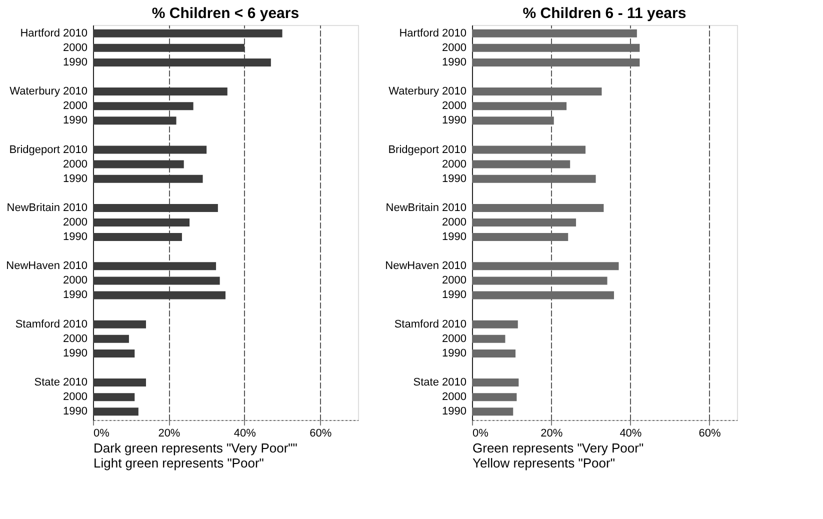 The image size is (823, 519). What do you see at coordinates (226, 13) in the screenshot?
I see `chart-title: % Children < 6 years` at bounding box center [226, 13].